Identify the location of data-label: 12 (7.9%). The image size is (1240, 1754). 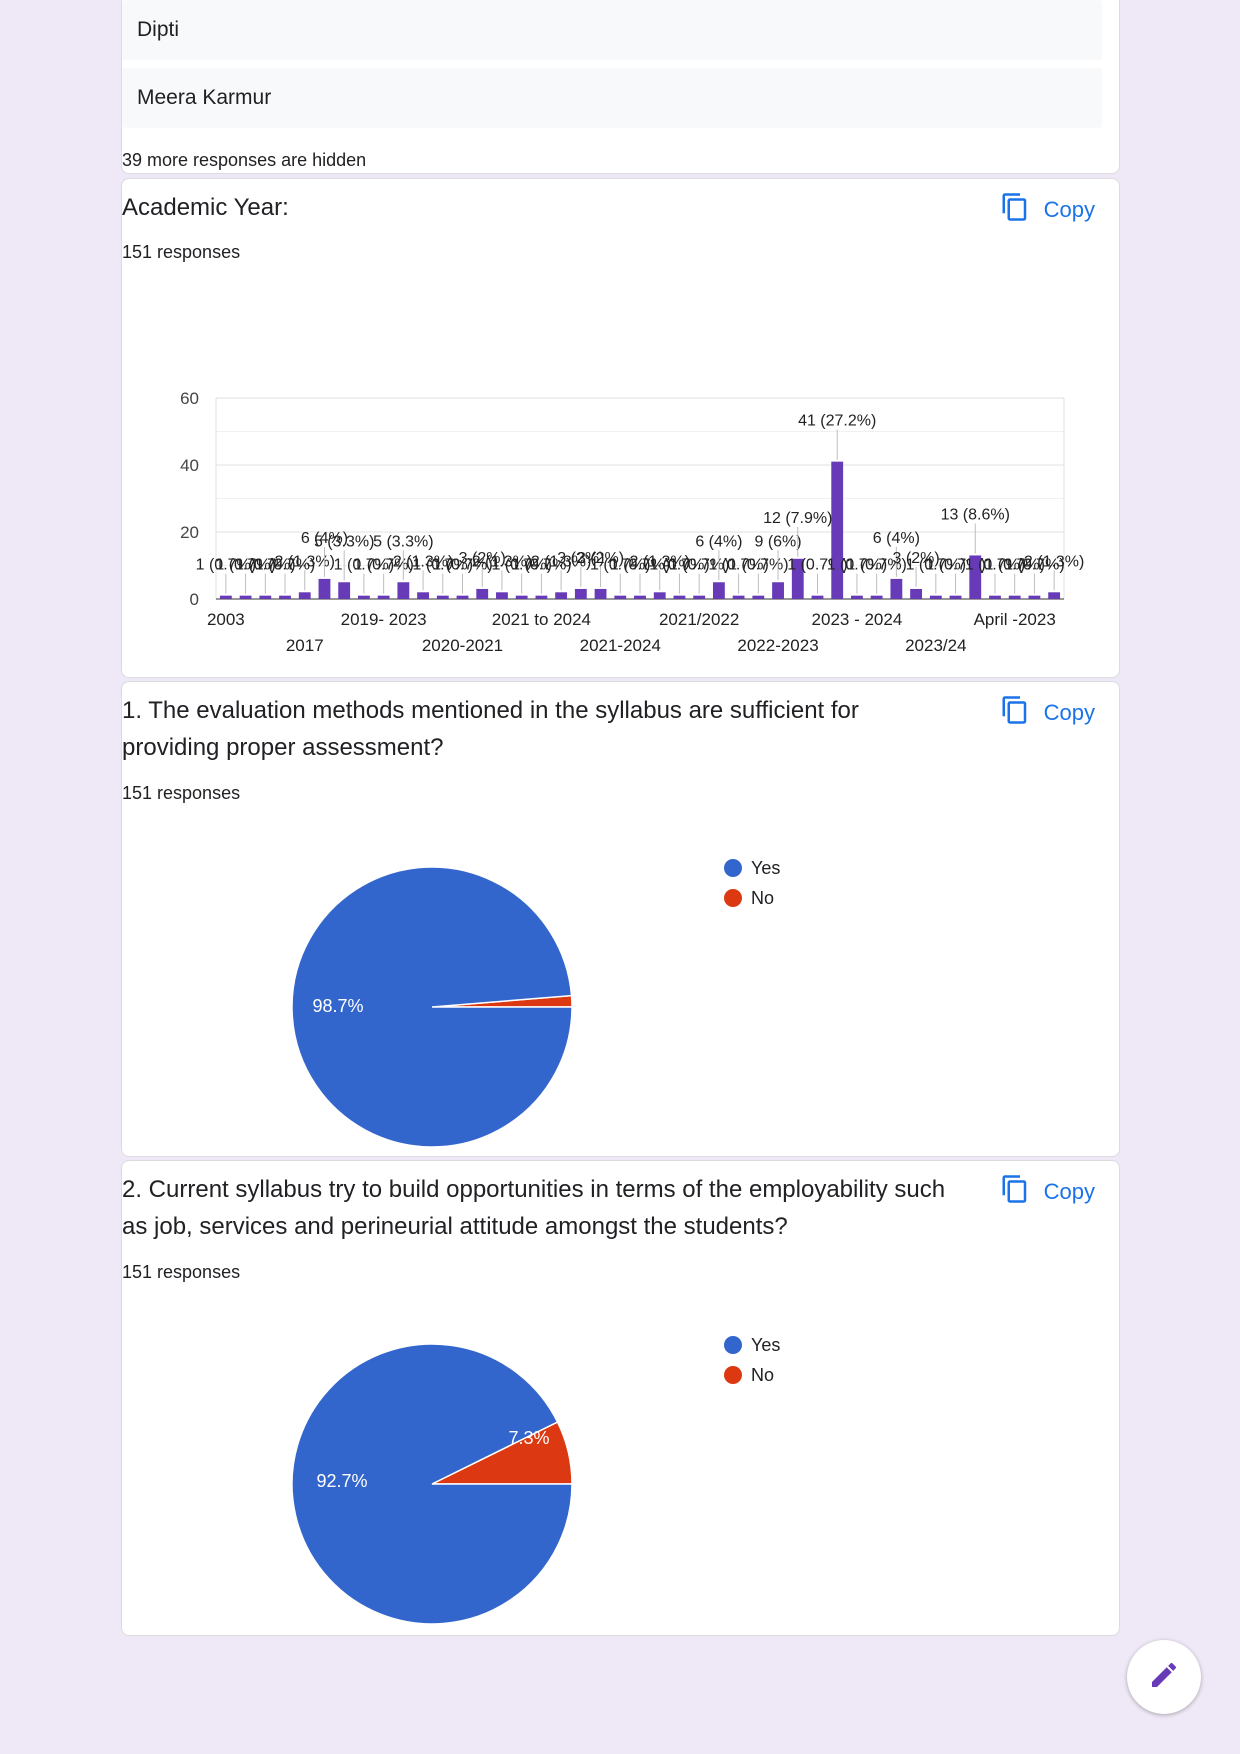
(797, 518).